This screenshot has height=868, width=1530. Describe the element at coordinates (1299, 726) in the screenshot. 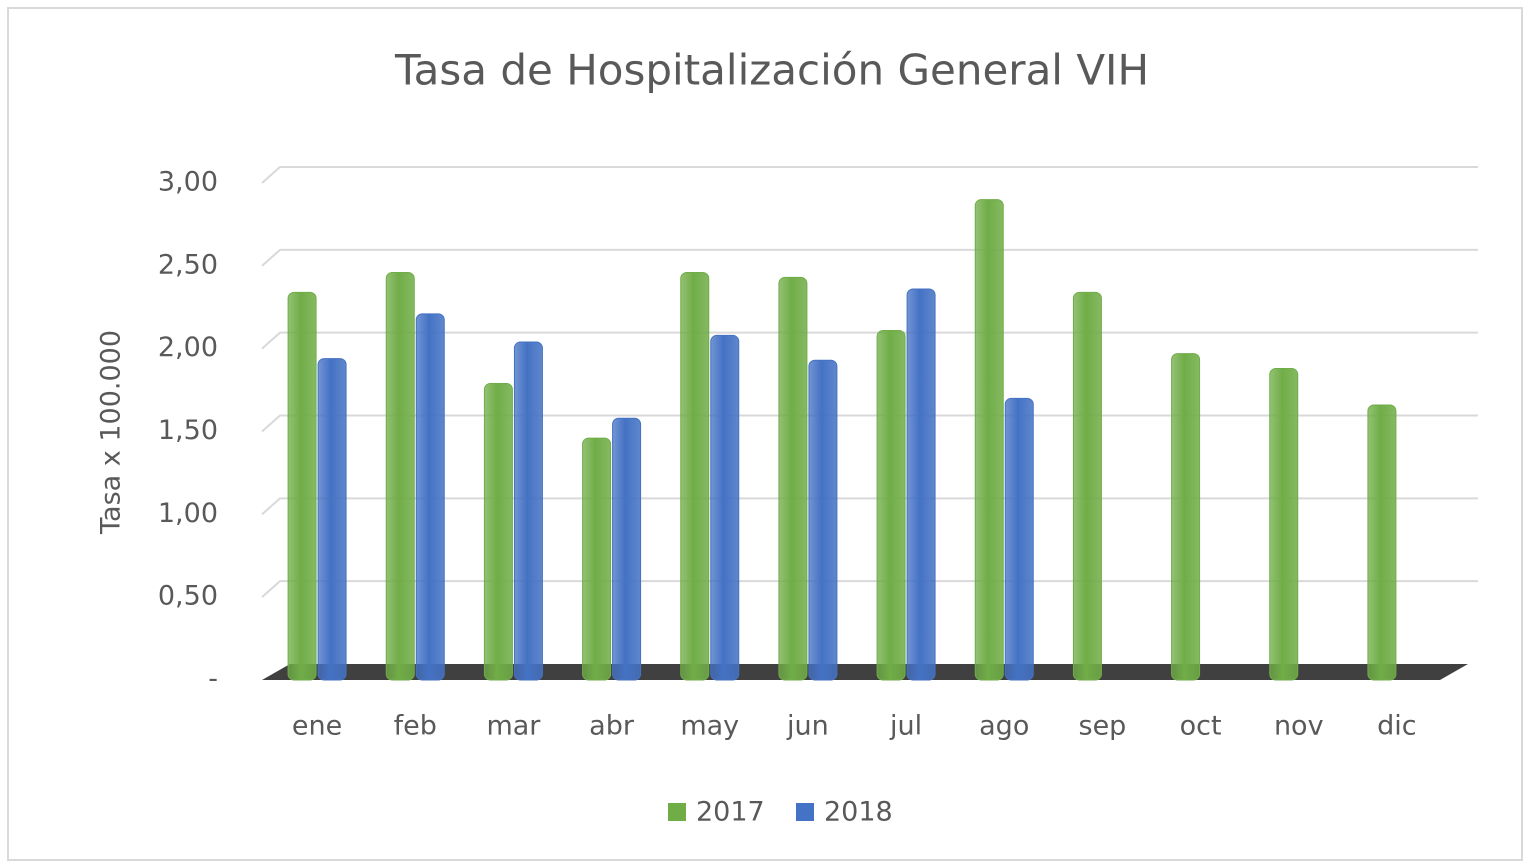

I see `x-tick-label: nov` at that location.